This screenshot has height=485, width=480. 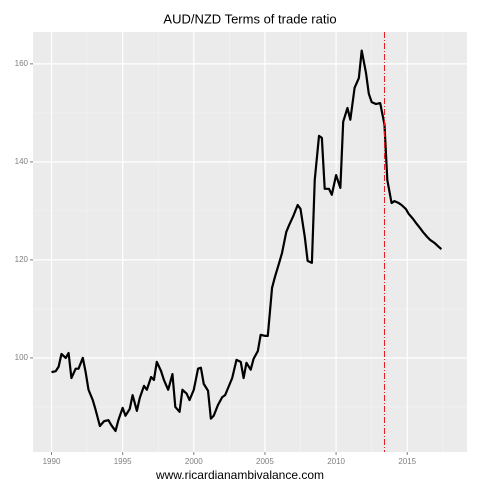 I want to click on y-tick-label: 120, so click(x=22, y=259).